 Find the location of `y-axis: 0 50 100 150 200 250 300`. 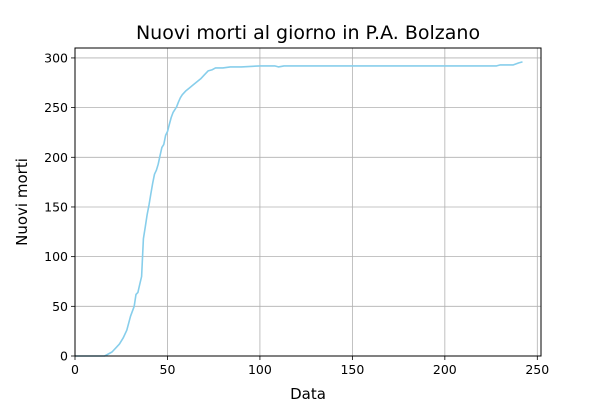

y-axis: 0 50 100 150 200 250 300 is located at coordinates (59, 207).